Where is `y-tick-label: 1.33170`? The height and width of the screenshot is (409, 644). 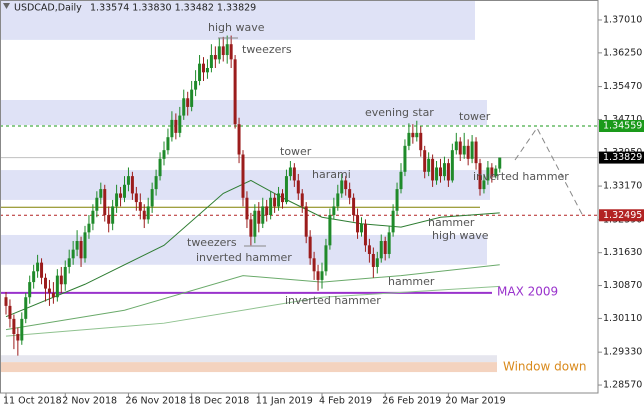
y-tick-label: 1.33170 is located at coordinates (622, 186).